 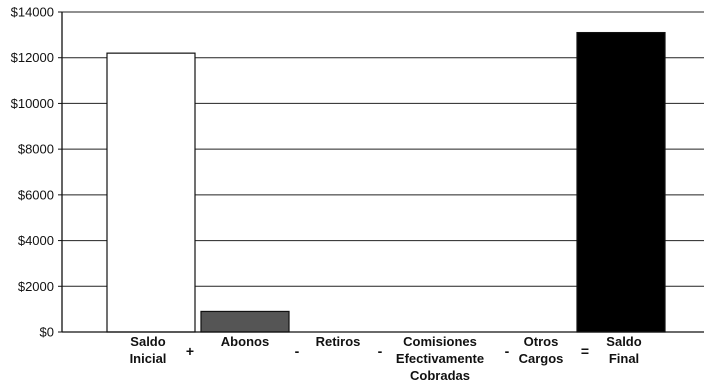 What do you see at coordinates (338, 341) in the screenshot?
I see `x-category-label: Retiros` at bounding box center [338, 341].